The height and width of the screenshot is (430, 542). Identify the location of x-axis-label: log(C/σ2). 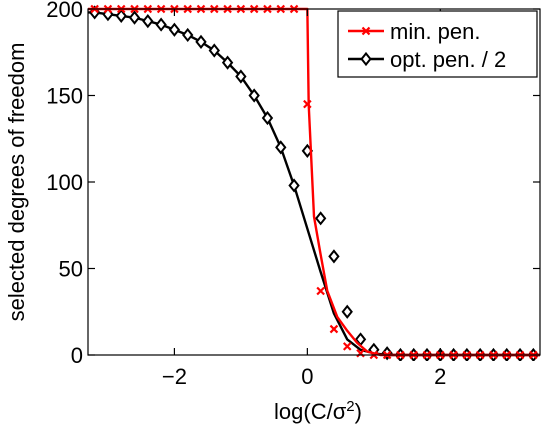
(318, 411).